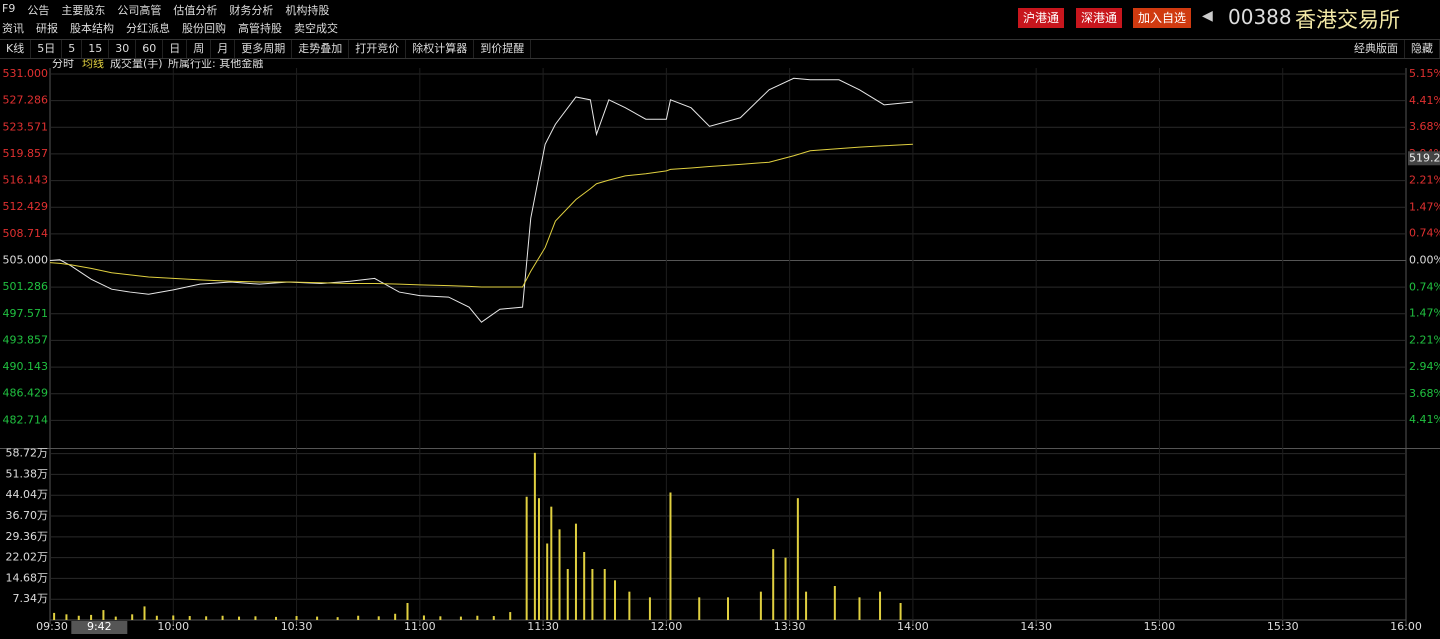  I want to click on x-tick-label: 09:30, so click(52, 626).